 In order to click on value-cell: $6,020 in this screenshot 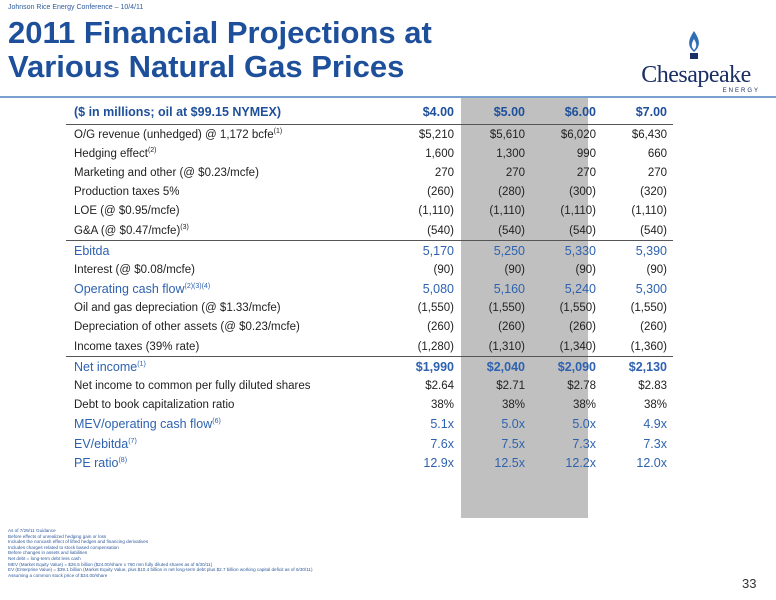, I will do `click(578, 134)`.